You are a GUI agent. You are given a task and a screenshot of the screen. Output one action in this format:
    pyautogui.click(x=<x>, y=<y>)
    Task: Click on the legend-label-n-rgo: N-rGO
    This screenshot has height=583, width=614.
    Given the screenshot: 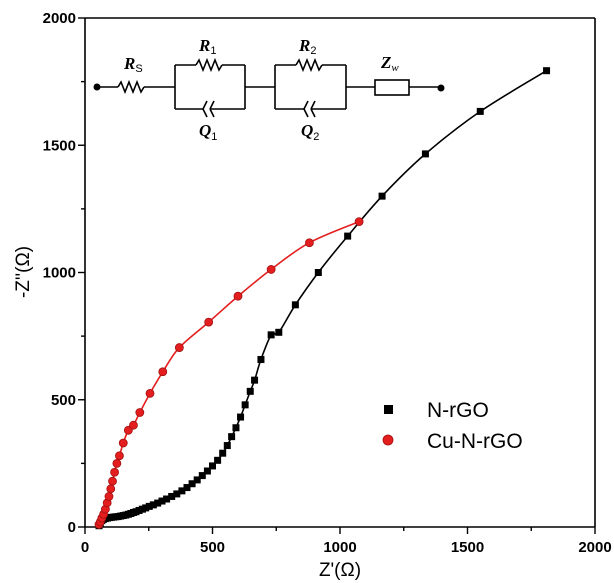 What is the action you would take?
    pyautogui.click(x=458, y=410)
    